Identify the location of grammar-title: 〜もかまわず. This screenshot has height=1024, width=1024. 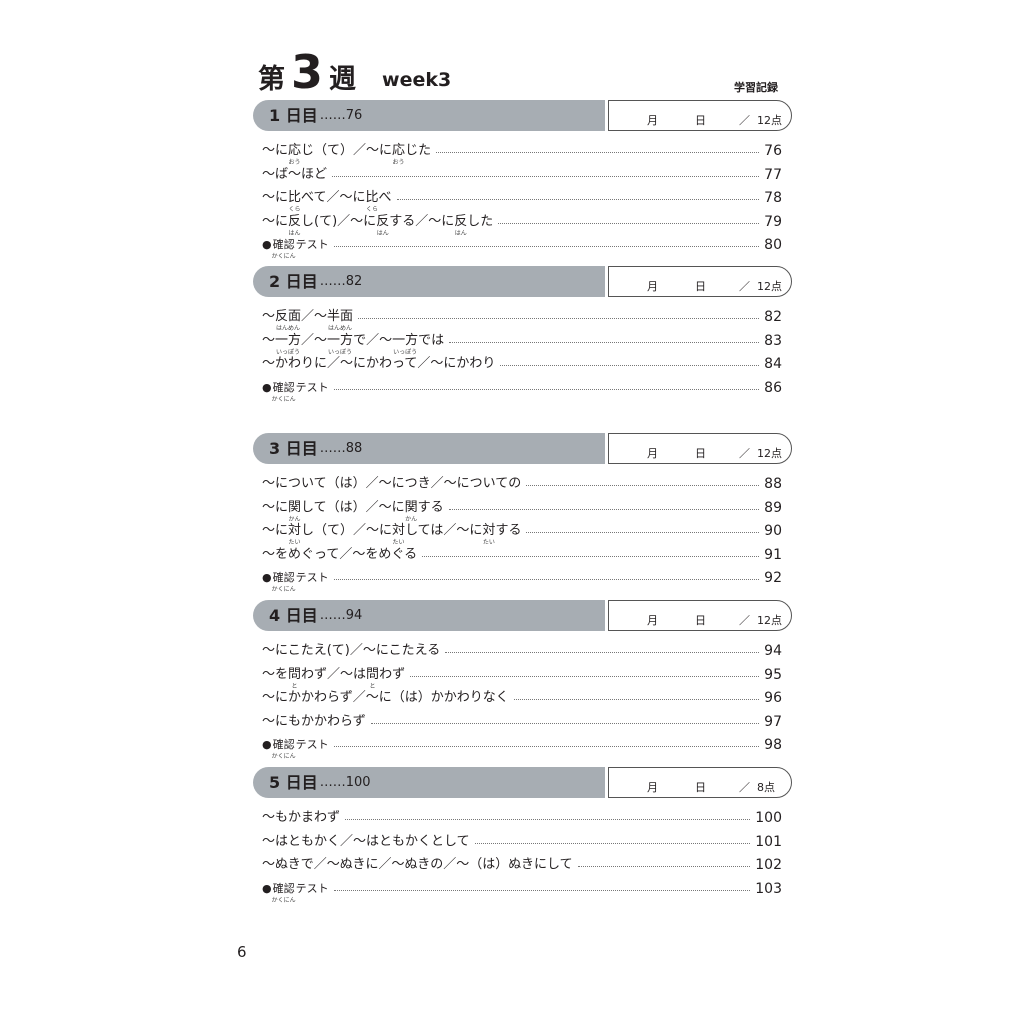
(301, 818).